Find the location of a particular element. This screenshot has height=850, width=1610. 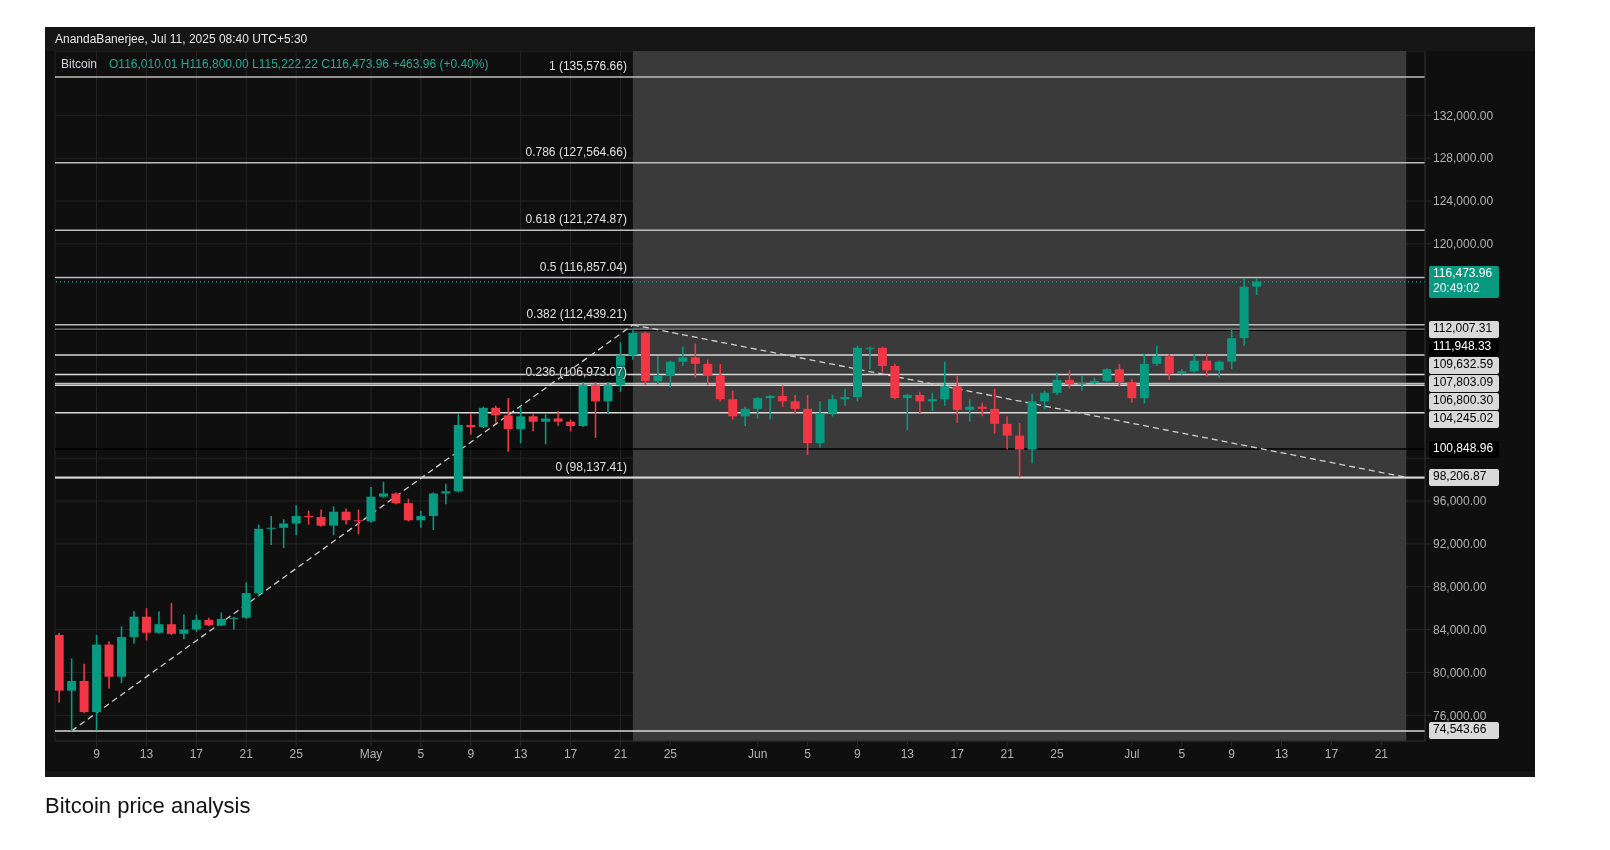

y-tick-label: 76,000.00 is located at coordinates (1460, 715).